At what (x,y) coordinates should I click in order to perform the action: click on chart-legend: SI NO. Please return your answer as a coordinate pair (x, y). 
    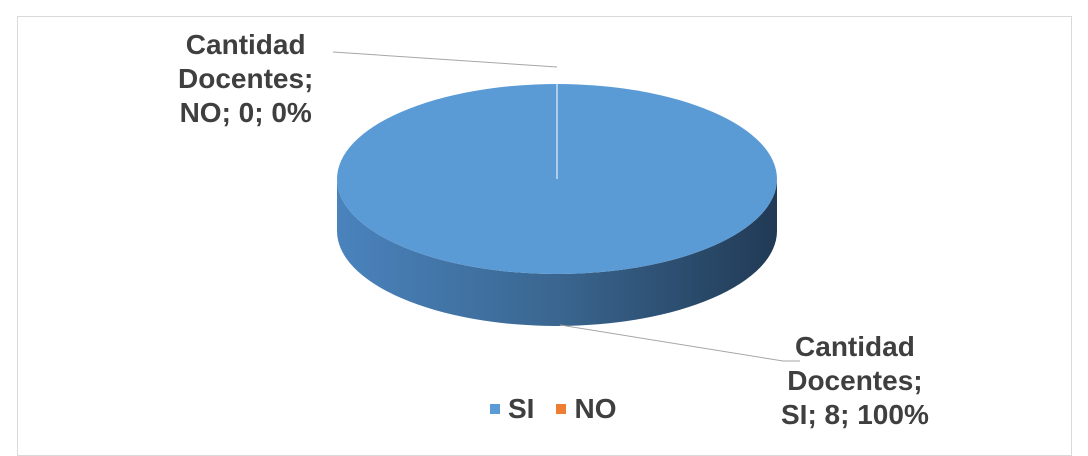
    Looking at the image, I should click on (553, 409).